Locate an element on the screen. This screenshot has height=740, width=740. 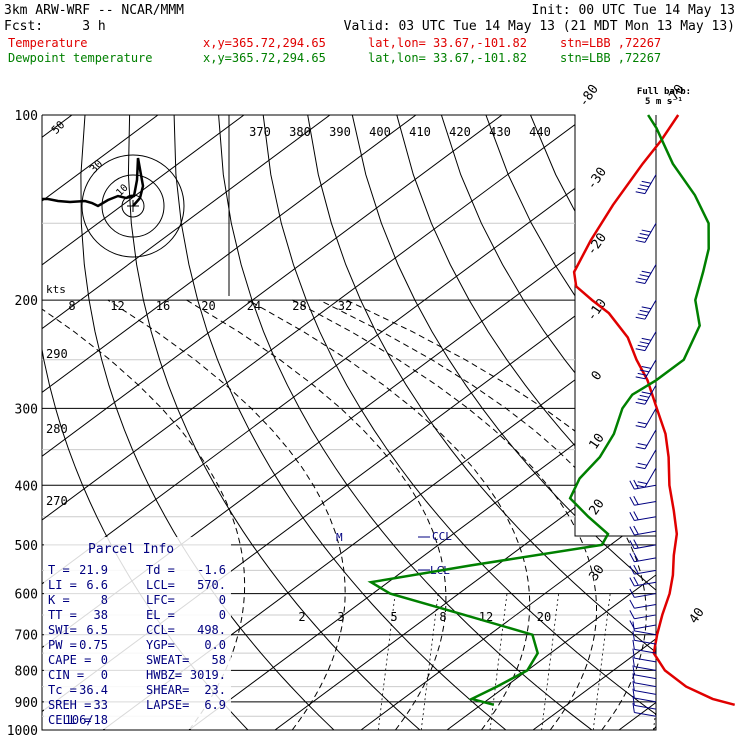
parcel-info-cell: 21.9 is located at coordinates (93, 570).